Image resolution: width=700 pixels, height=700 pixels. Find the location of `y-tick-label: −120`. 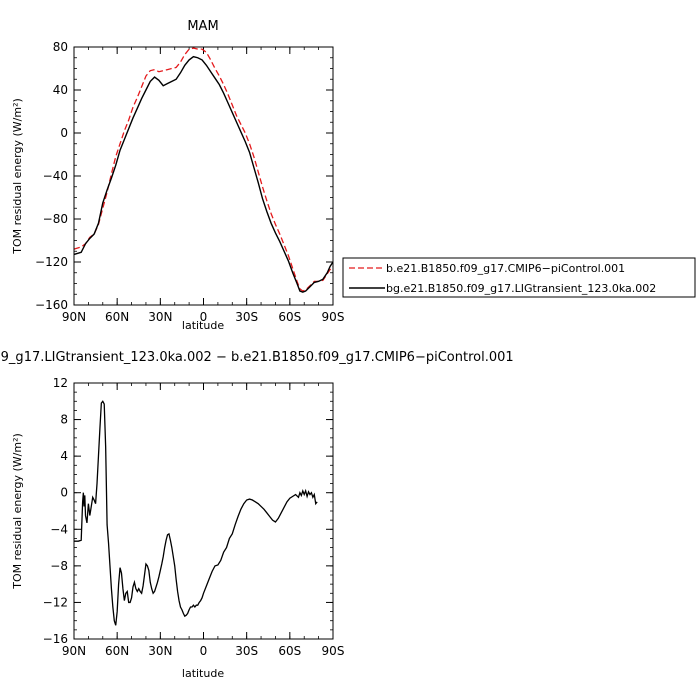

y-tick-label: −120 is located at coordinates (51, 262).